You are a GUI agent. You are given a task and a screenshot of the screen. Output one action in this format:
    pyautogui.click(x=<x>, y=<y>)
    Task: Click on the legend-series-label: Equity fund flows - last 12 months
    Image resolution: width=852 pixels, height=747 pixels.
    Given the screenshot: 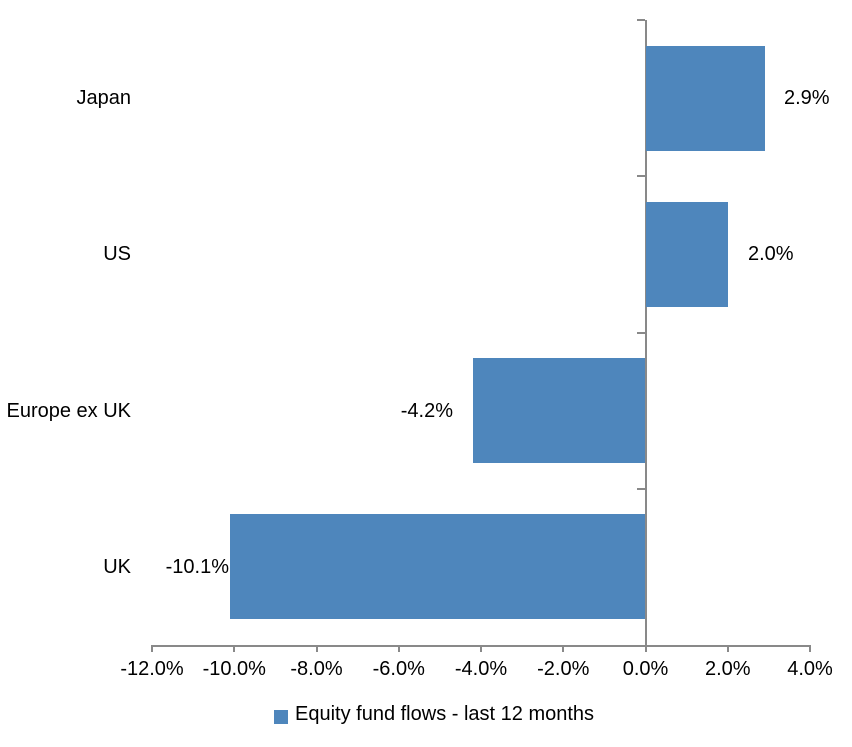 What is the action you would take?
    pyautogui.click(x=445, y=714)
    